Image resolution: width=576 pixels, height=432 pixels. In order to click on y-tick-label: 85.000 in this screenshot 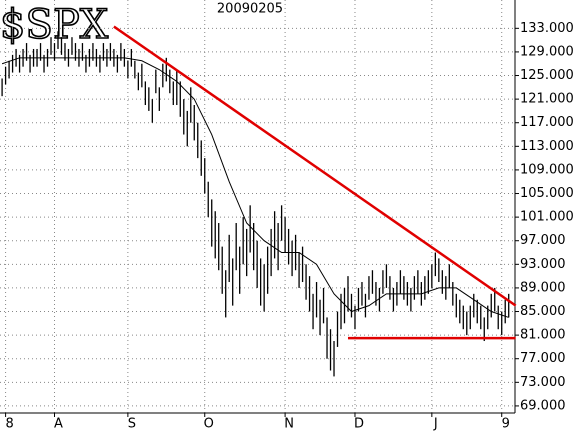, I will do `click(543, 311)`.